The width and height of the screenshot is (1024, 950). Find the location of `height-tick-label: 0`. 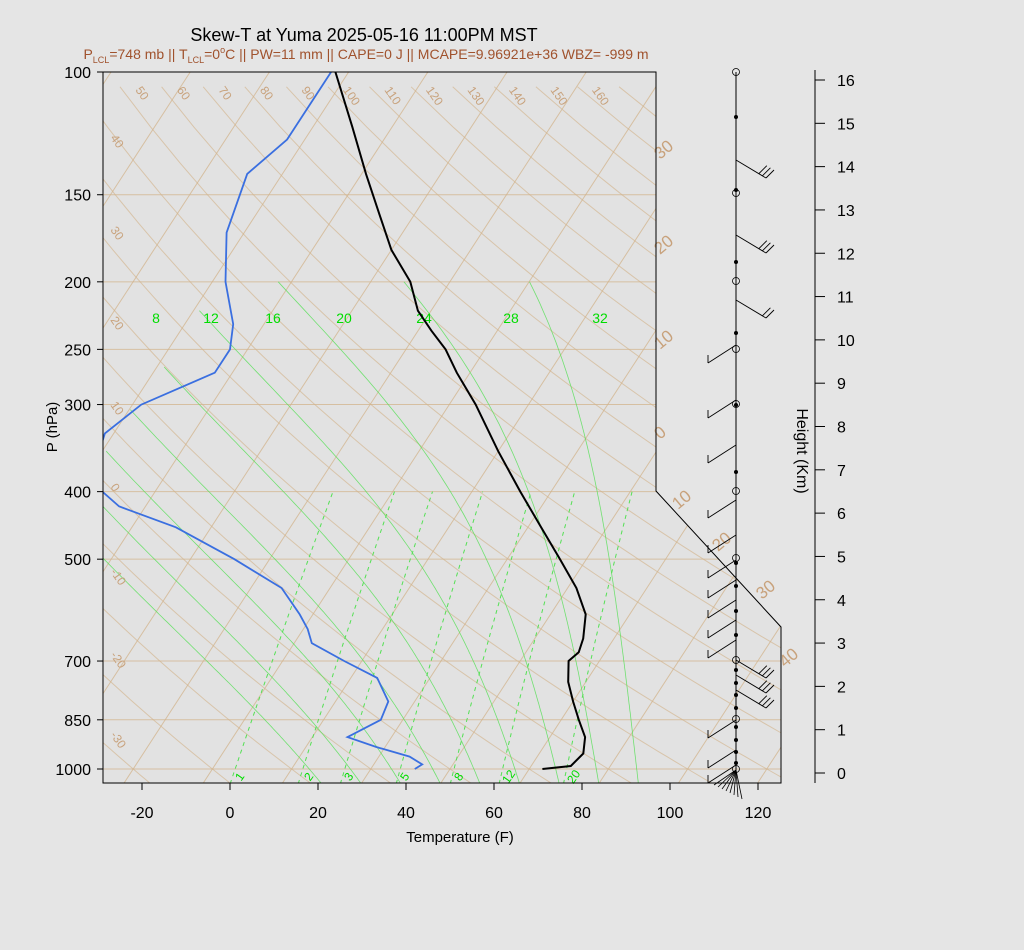

height-tick-label: 0 is located at coordinates (841, 774).